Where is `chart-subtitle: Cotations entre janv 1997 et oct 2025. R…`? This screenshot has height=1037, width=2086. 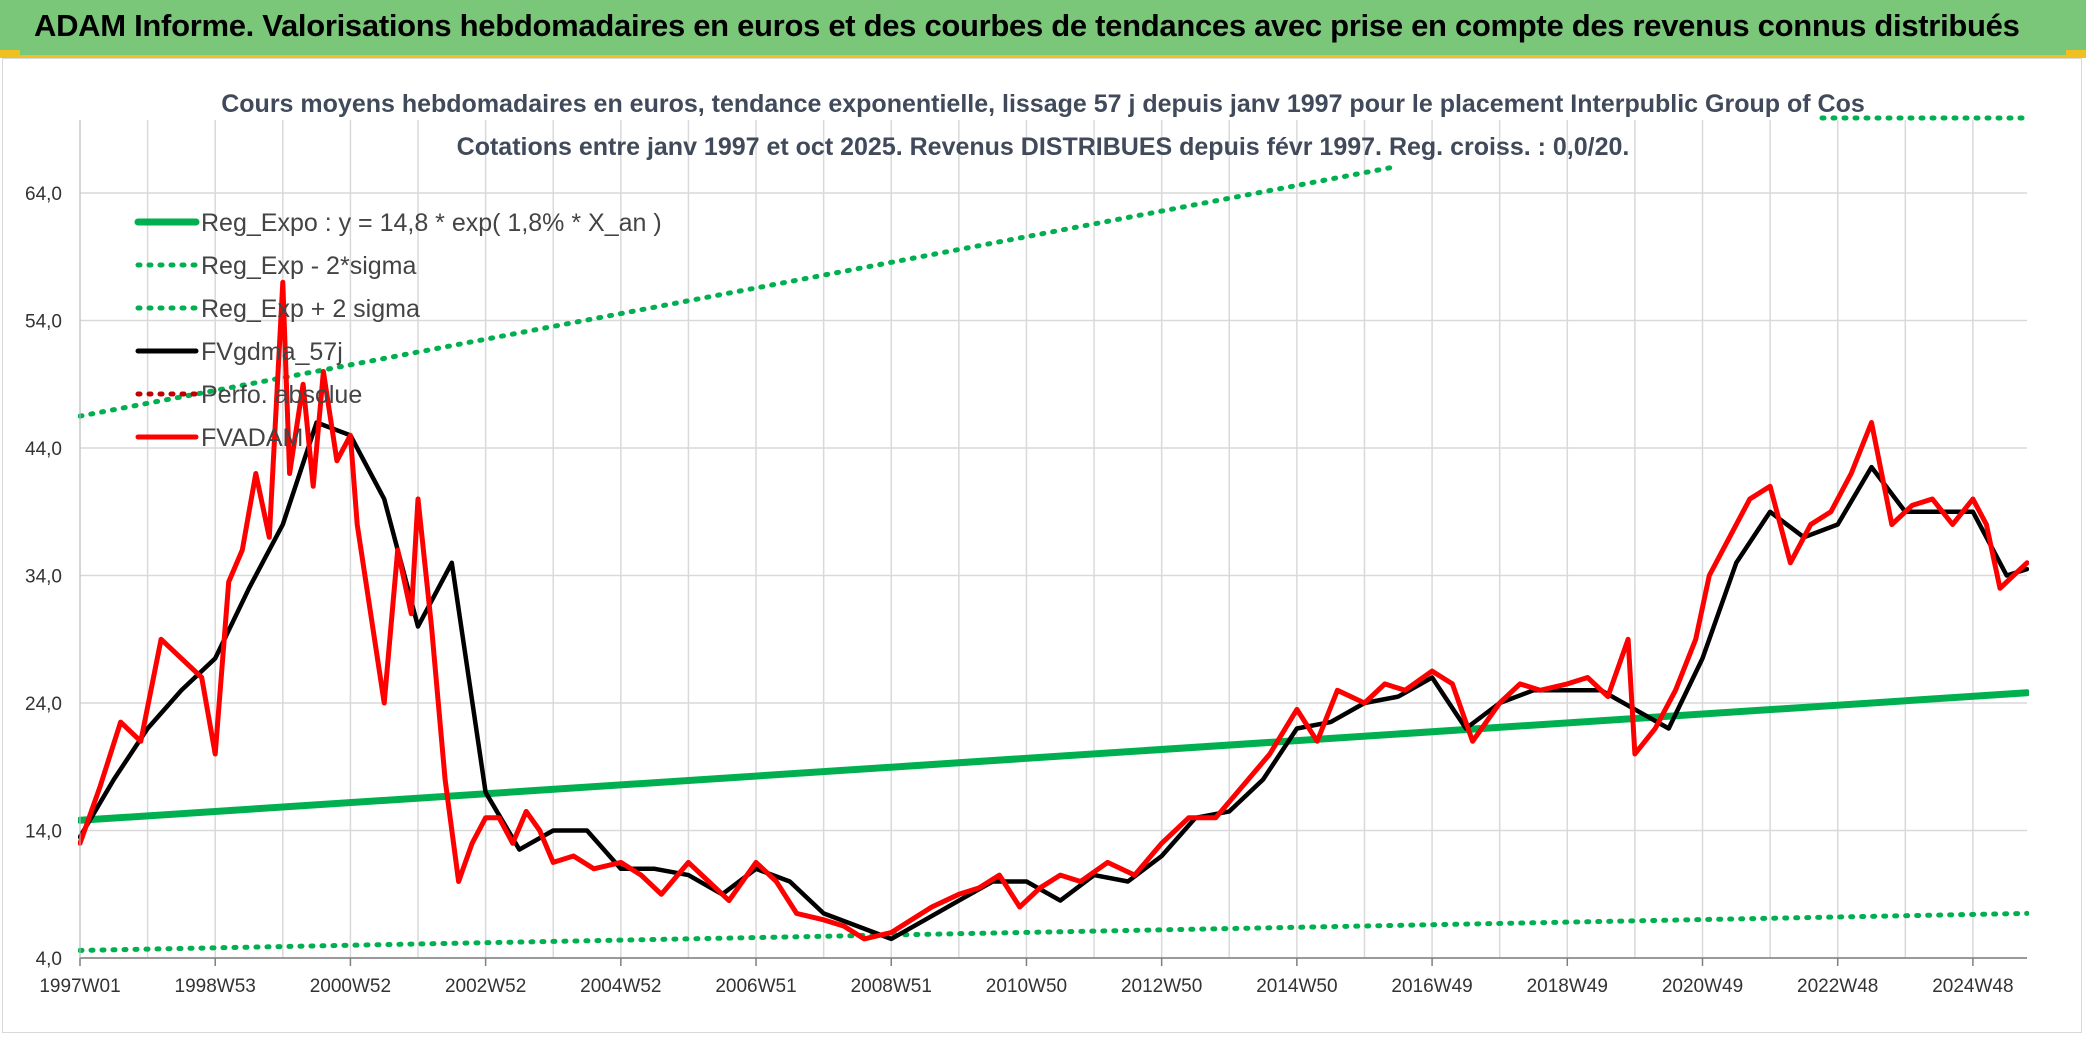 chart-subtitle: Cotations entre janv 1997 et oct 2025. R… is located at coordinates (1043, 147).